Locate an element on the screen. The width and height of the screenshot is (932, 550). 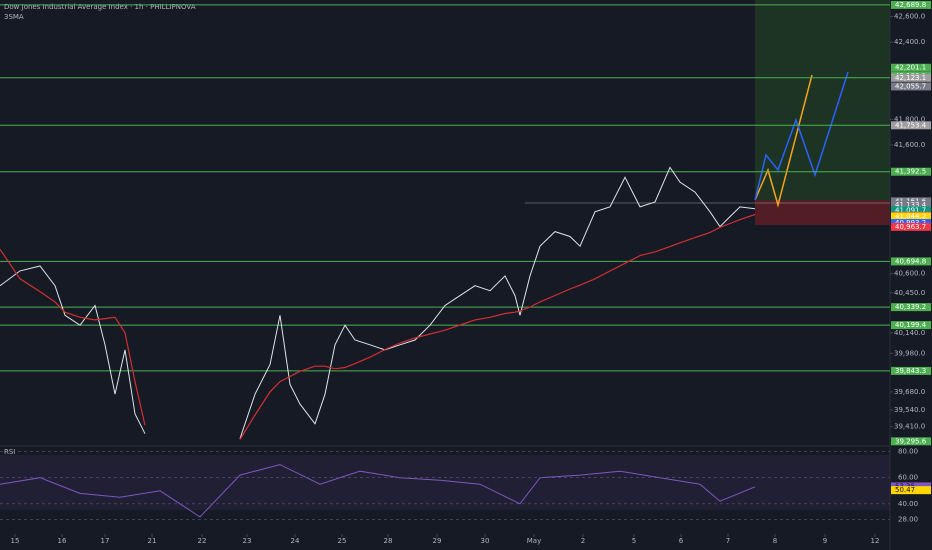
projection-blue is located at coordinates (801, 136).